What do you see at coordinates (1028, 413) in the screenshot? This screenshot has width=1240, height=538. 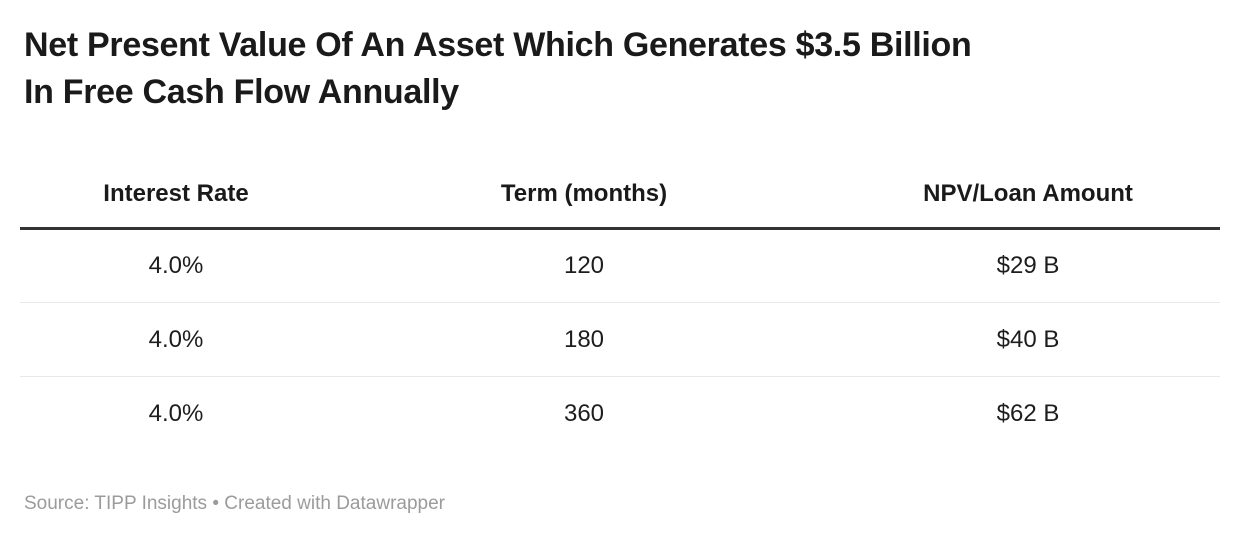 I see `cell-npv-loan-amount: $62 B` at bounding box center [1028, 413].